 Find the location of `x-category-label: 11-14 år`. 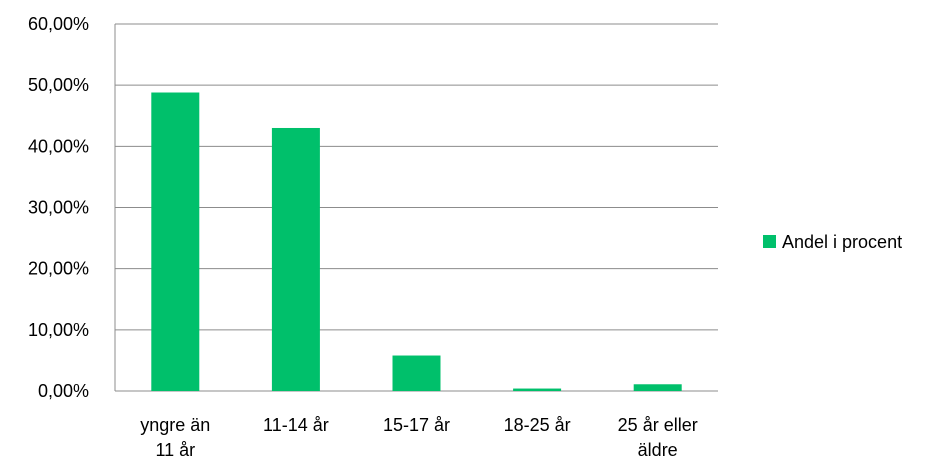

x-category-label: 11-14 år is located at coordinates (296, 425).